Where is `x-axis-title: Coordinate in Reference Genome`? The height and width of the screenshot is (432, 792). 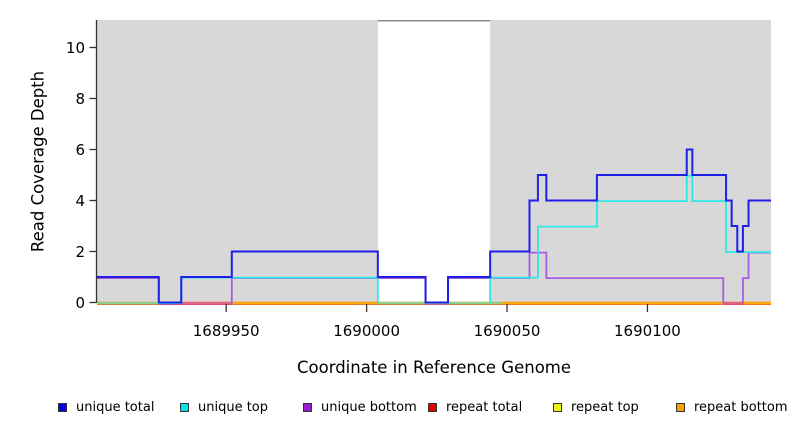 x-axis-title: Coordinate in Reference Genome is located at coordinates (434, 367).